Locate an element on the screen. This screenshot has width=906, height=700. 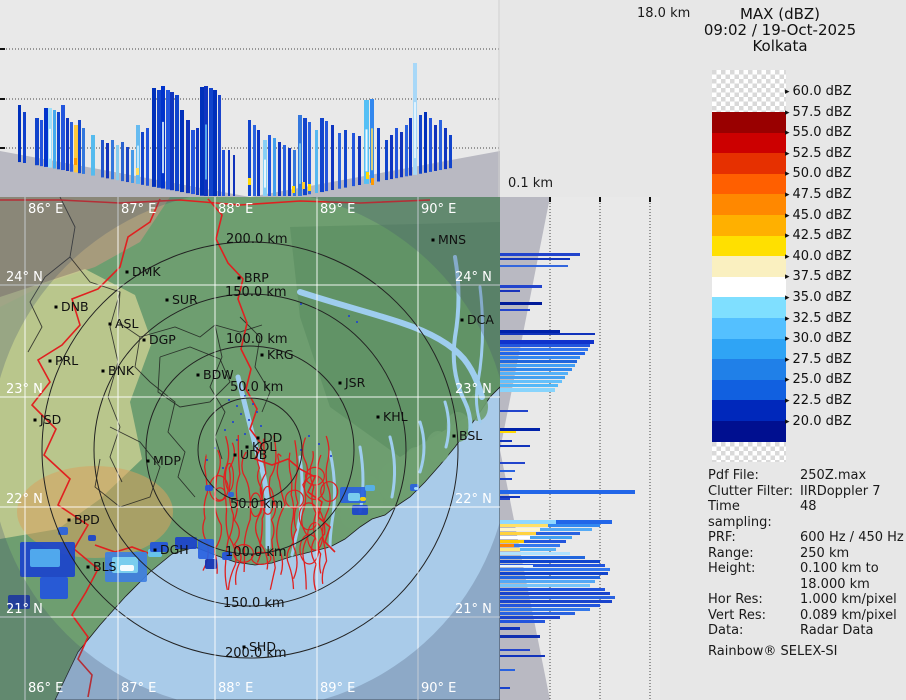
latitude-label: 21° N is located at coordinates (473, 609).